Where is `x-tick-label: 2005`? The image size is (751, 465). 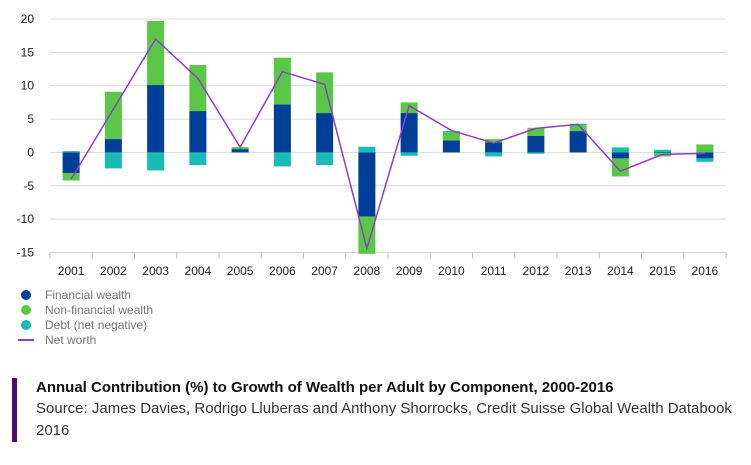
x-tick-label: 2005 is located at coordinates (240, 271).